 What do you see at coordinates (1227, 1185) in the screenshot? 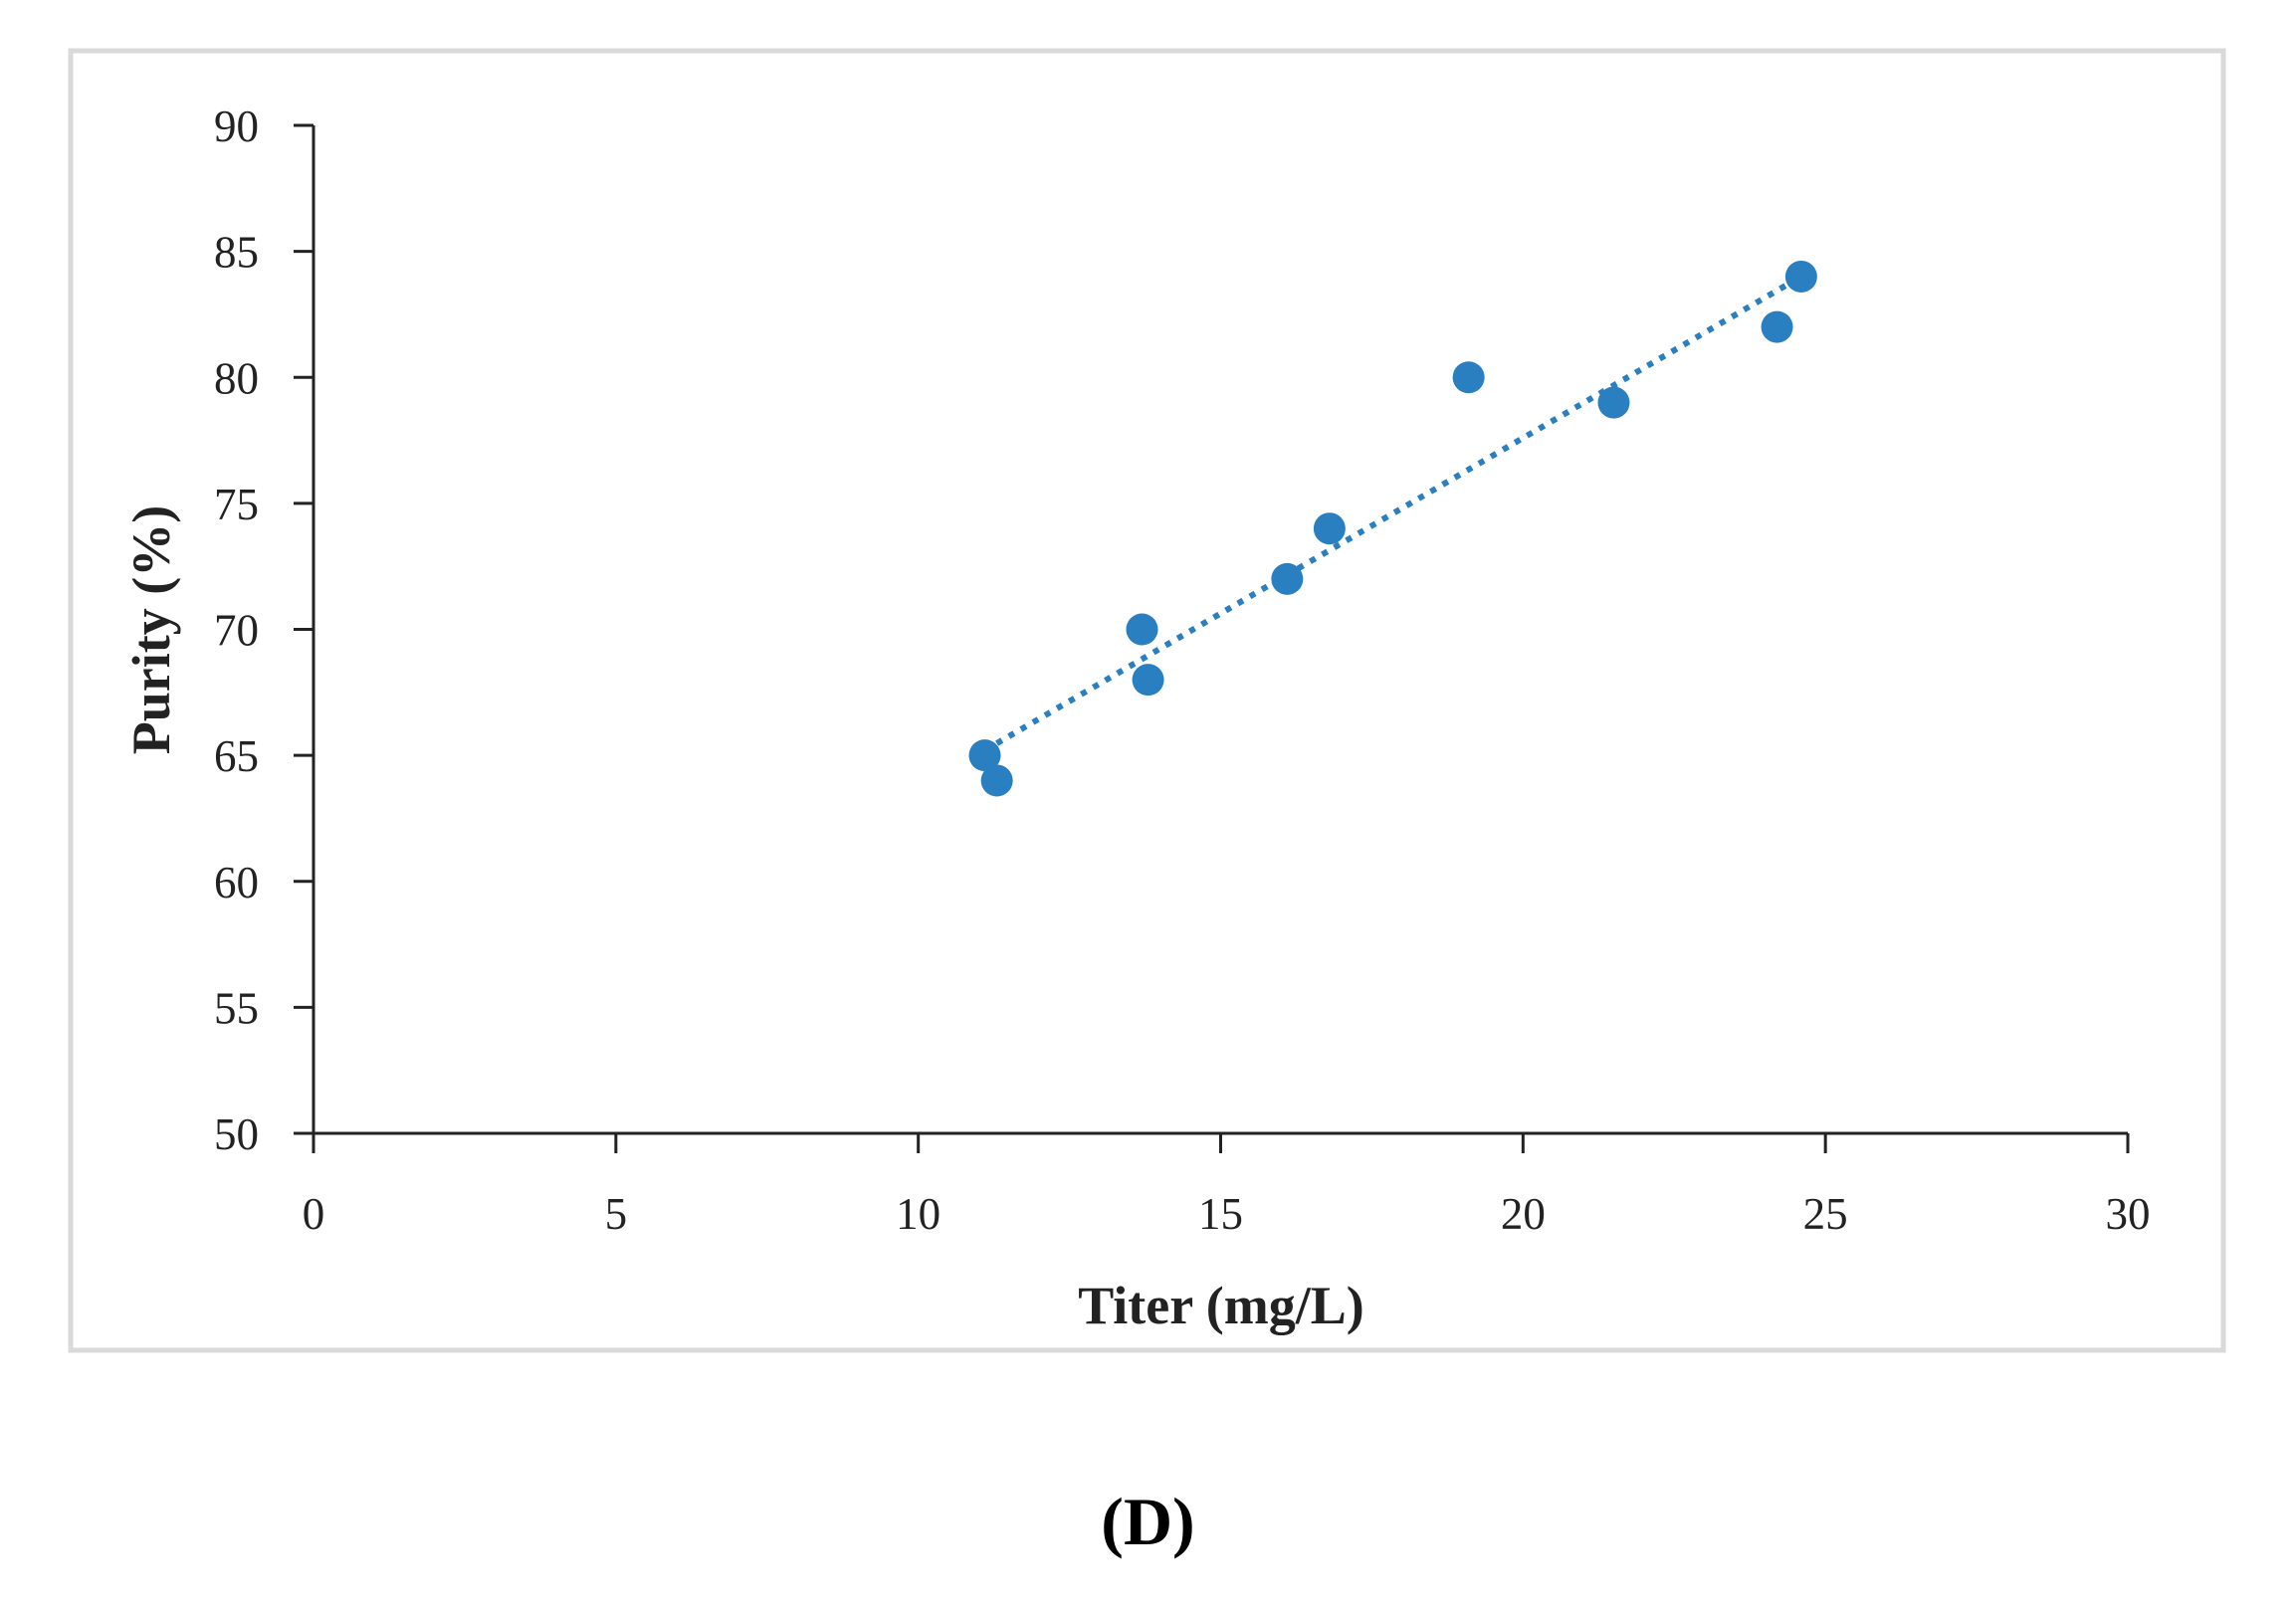
I see `x-axis: 0 5 10 15 20 25 30` at bounding box center [1227, 1185].